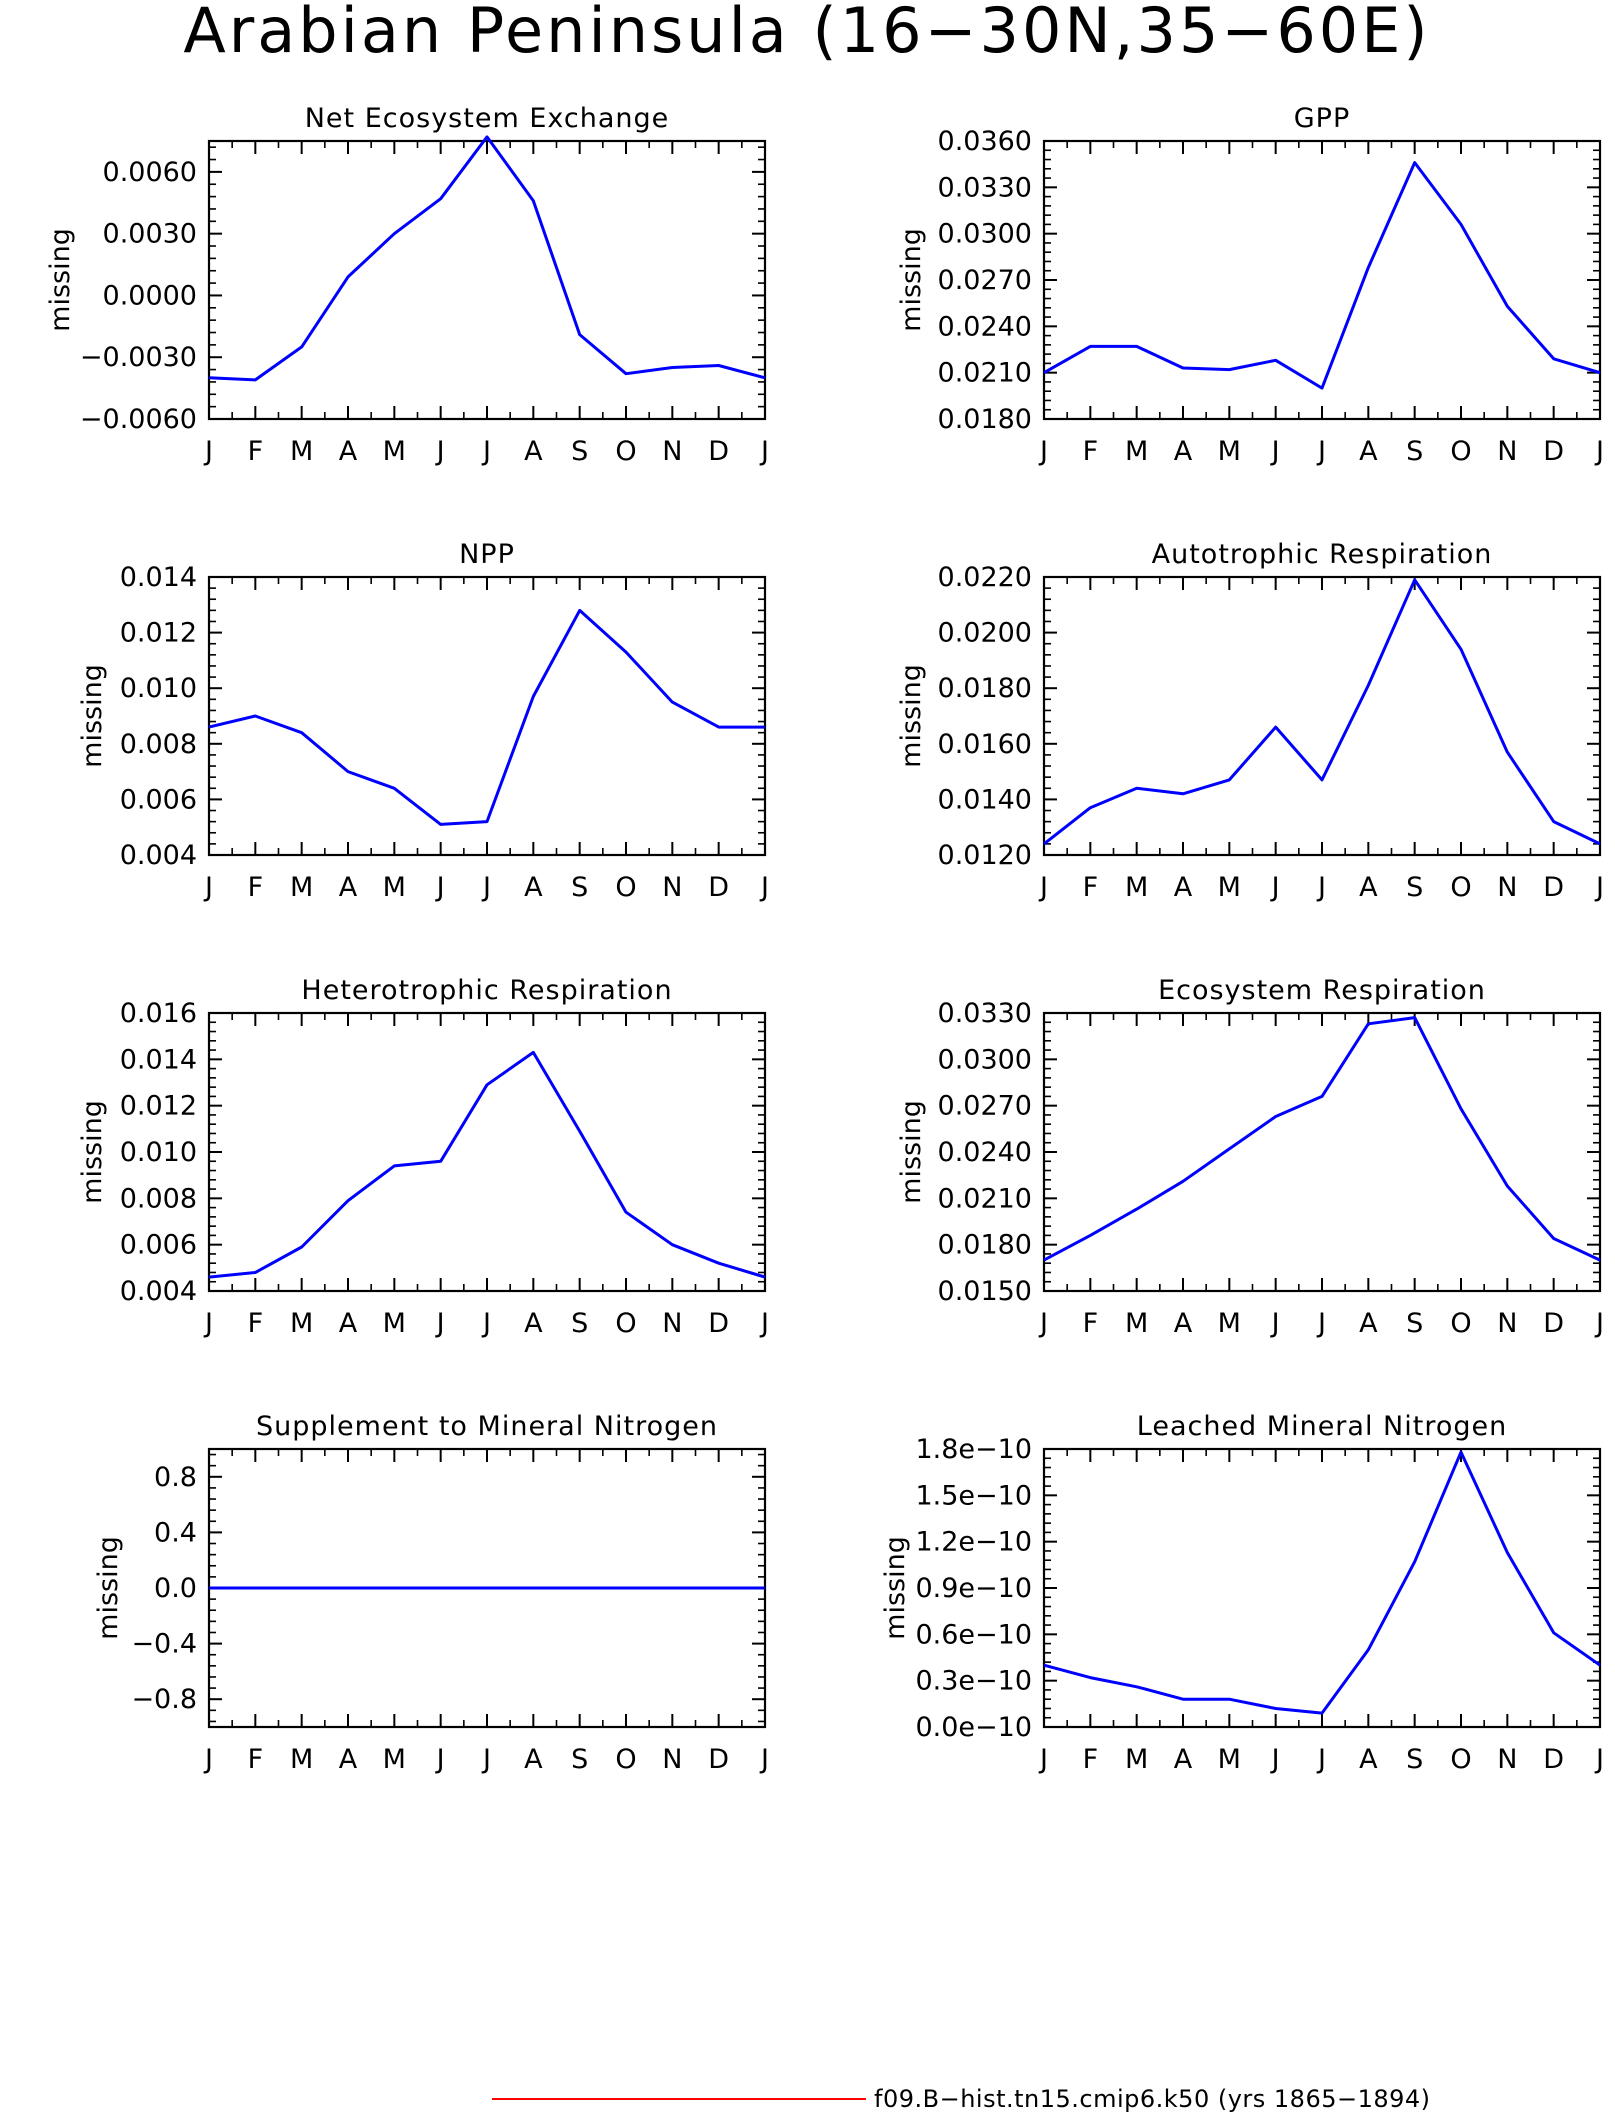 This screenshot has height=2119, width=1615. Describe the element at coordinates (1322, 118) in the screenshot. I see `panel-title: GPP` at that location.